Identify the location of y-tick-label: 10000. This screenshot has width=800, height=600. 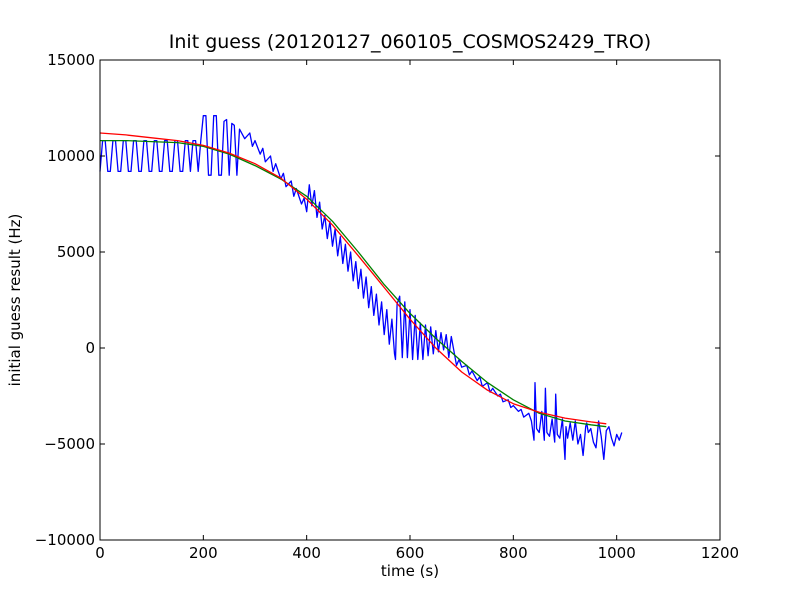
(71, 156).